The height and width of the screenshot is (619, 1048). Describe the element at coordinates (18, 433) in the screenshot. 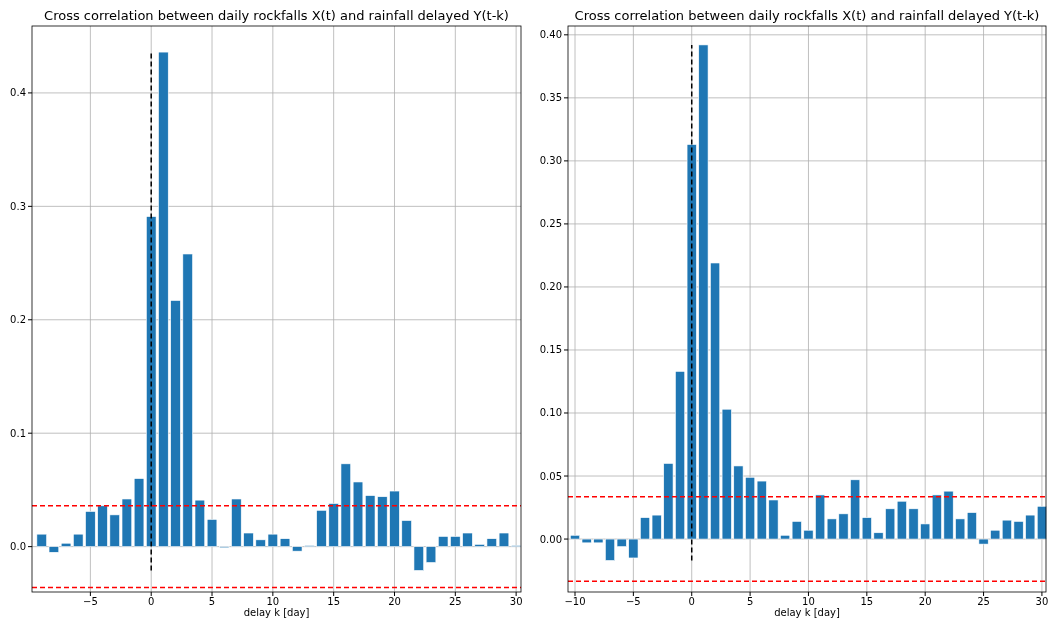

I see `y-tick-label: 0.1` at that location.